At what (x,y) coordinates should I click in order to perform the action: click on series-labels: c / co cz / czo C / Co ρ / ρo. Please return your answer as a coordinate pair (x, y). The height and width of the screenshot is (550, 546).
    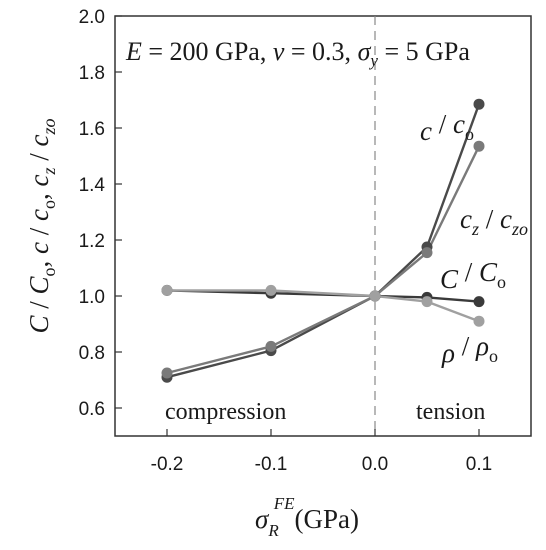
    Looking at the image, I should click on (474, 238).